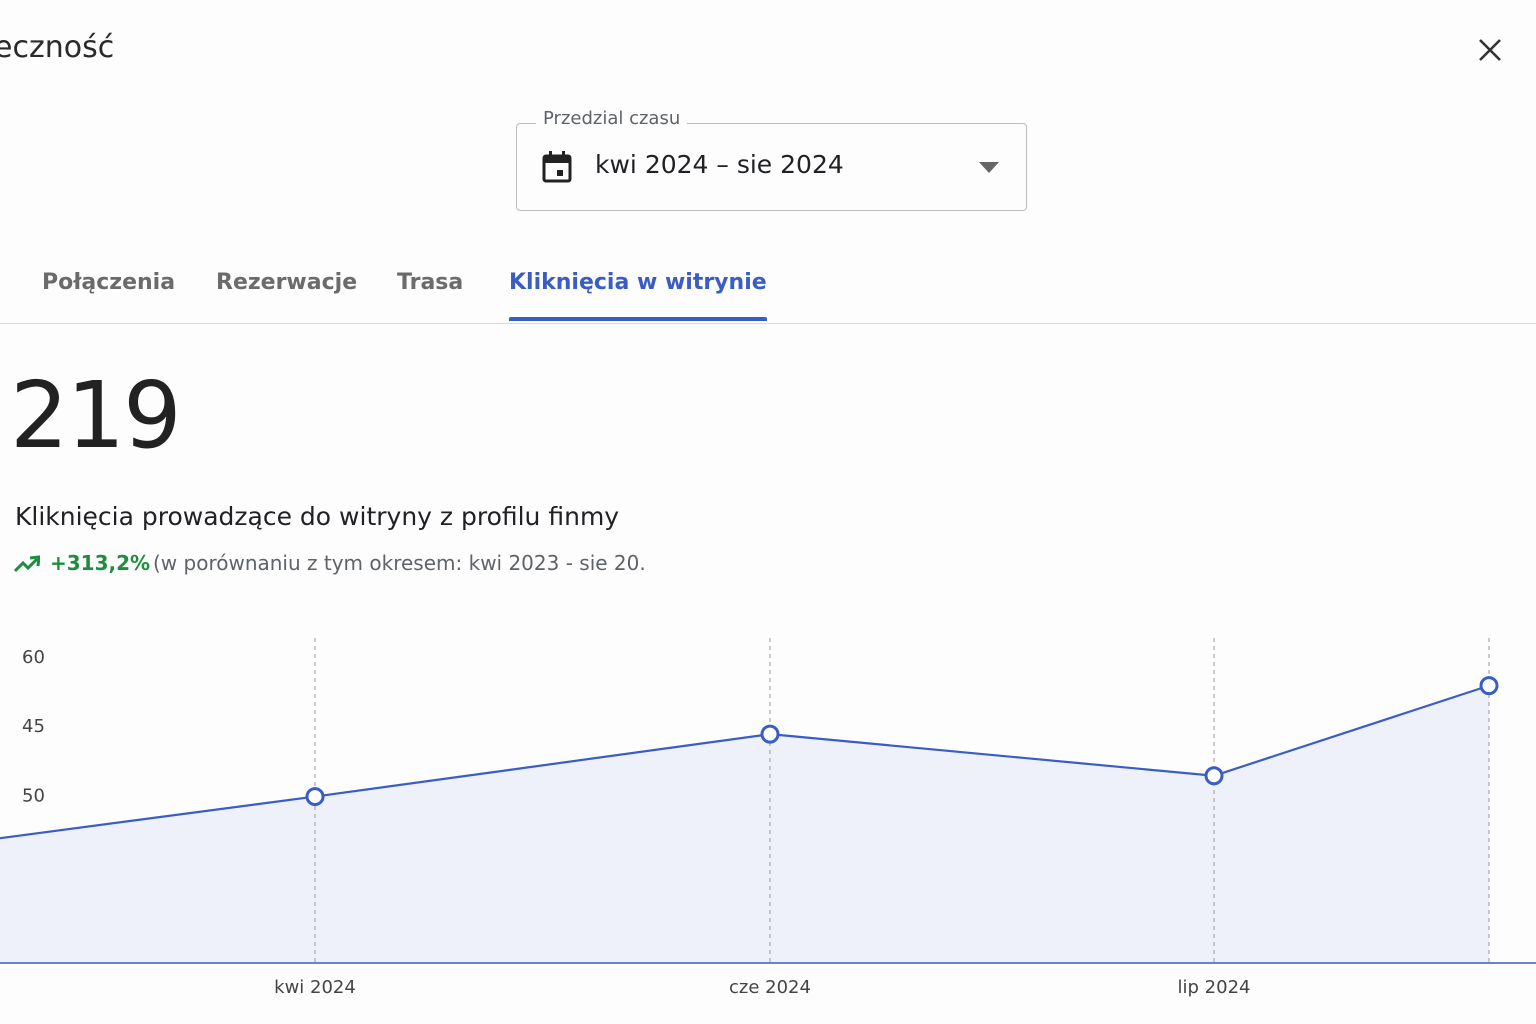 The height and width of the screenshot is (1024, 1536). What do you see at coordinates (57, 47) in the screenshot?
I see `dialog-title: eczność` at bounding box center [57, 47].